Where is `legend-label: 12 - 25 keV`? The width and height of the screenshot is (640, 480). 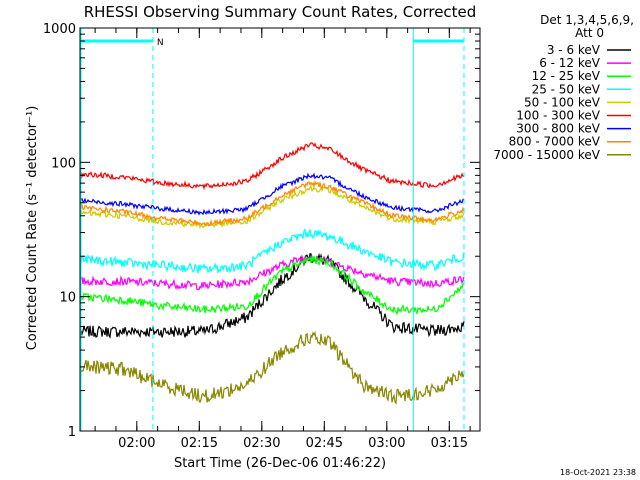 legend-label: 12 - 25 keV is located at coordinates (566, 76).